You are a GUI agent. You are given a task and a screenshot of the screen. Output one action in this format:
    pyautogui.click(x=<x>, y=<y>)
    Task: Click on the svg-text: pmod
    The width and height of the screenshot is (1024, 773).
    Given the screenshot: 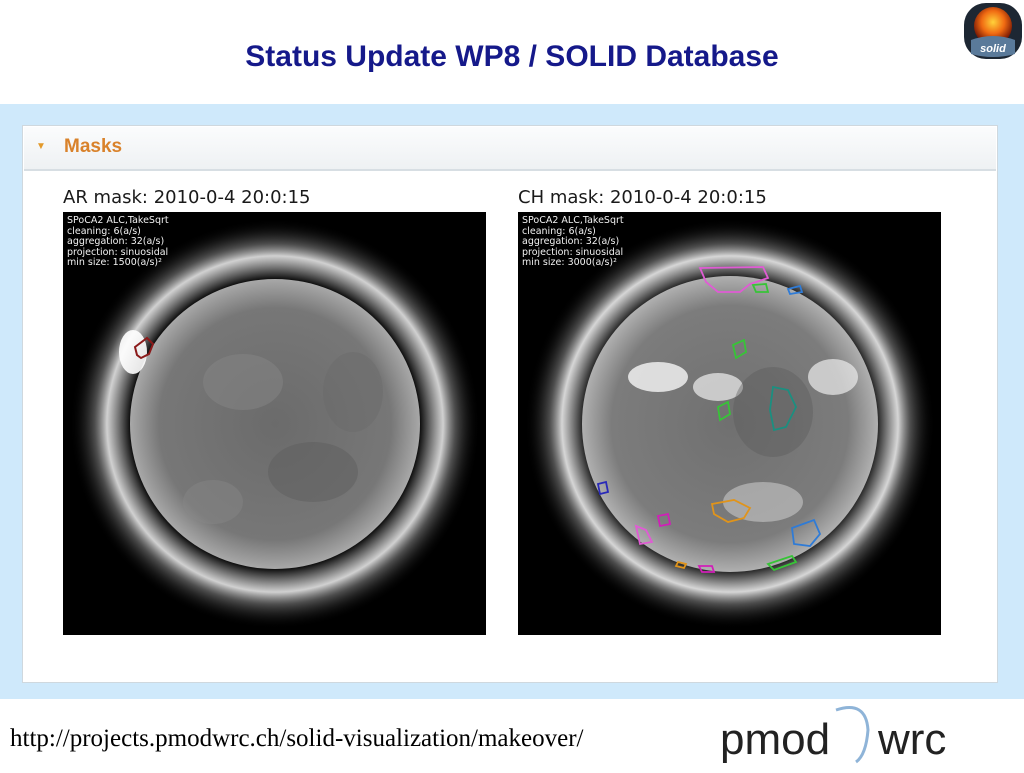 What is the action you would take?
    pyautogui.click(x=775, y=739)
    